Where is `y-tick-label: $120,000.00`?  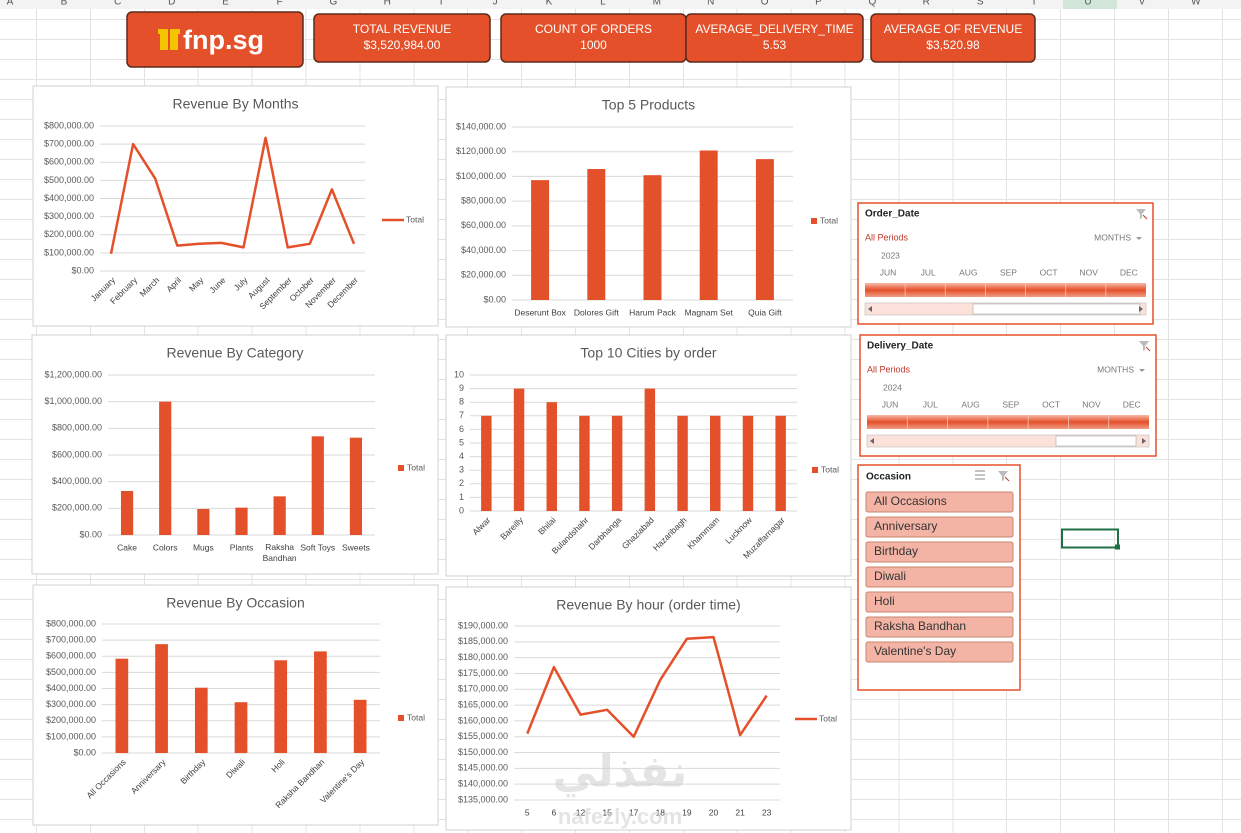
y-tick-label: $120,000.00 is located at coordinates (481, 151).